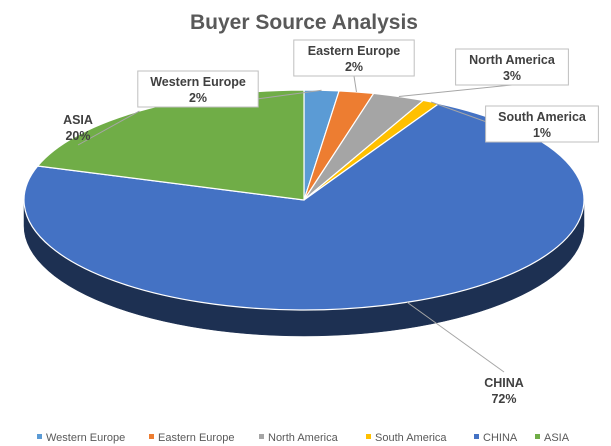 This screenshot has width=611, height=446. Describe the element at coordinates (512, 60) in the screenshot. I see `data-label-name-north-america: North America` at that location.